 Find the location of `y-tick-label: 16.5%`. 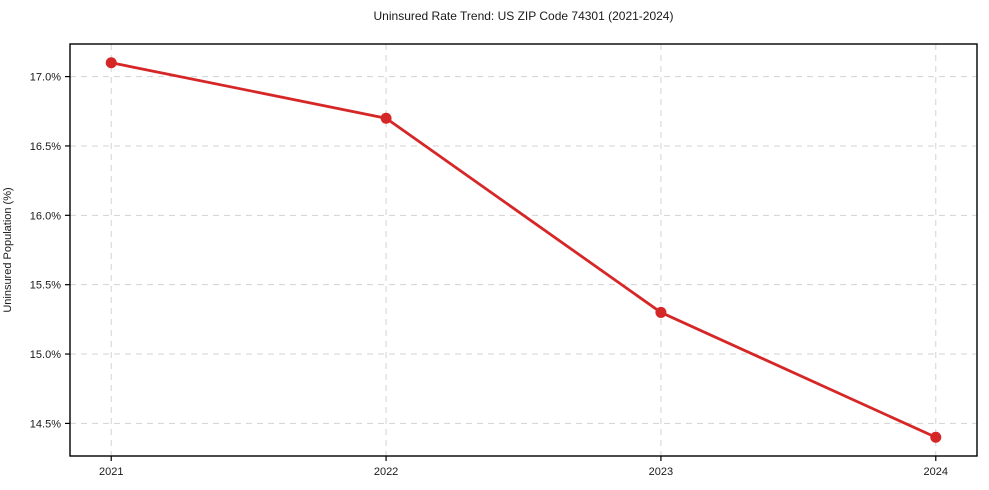

y-tick-label: 16.5% is located at coordinates (45, 147).